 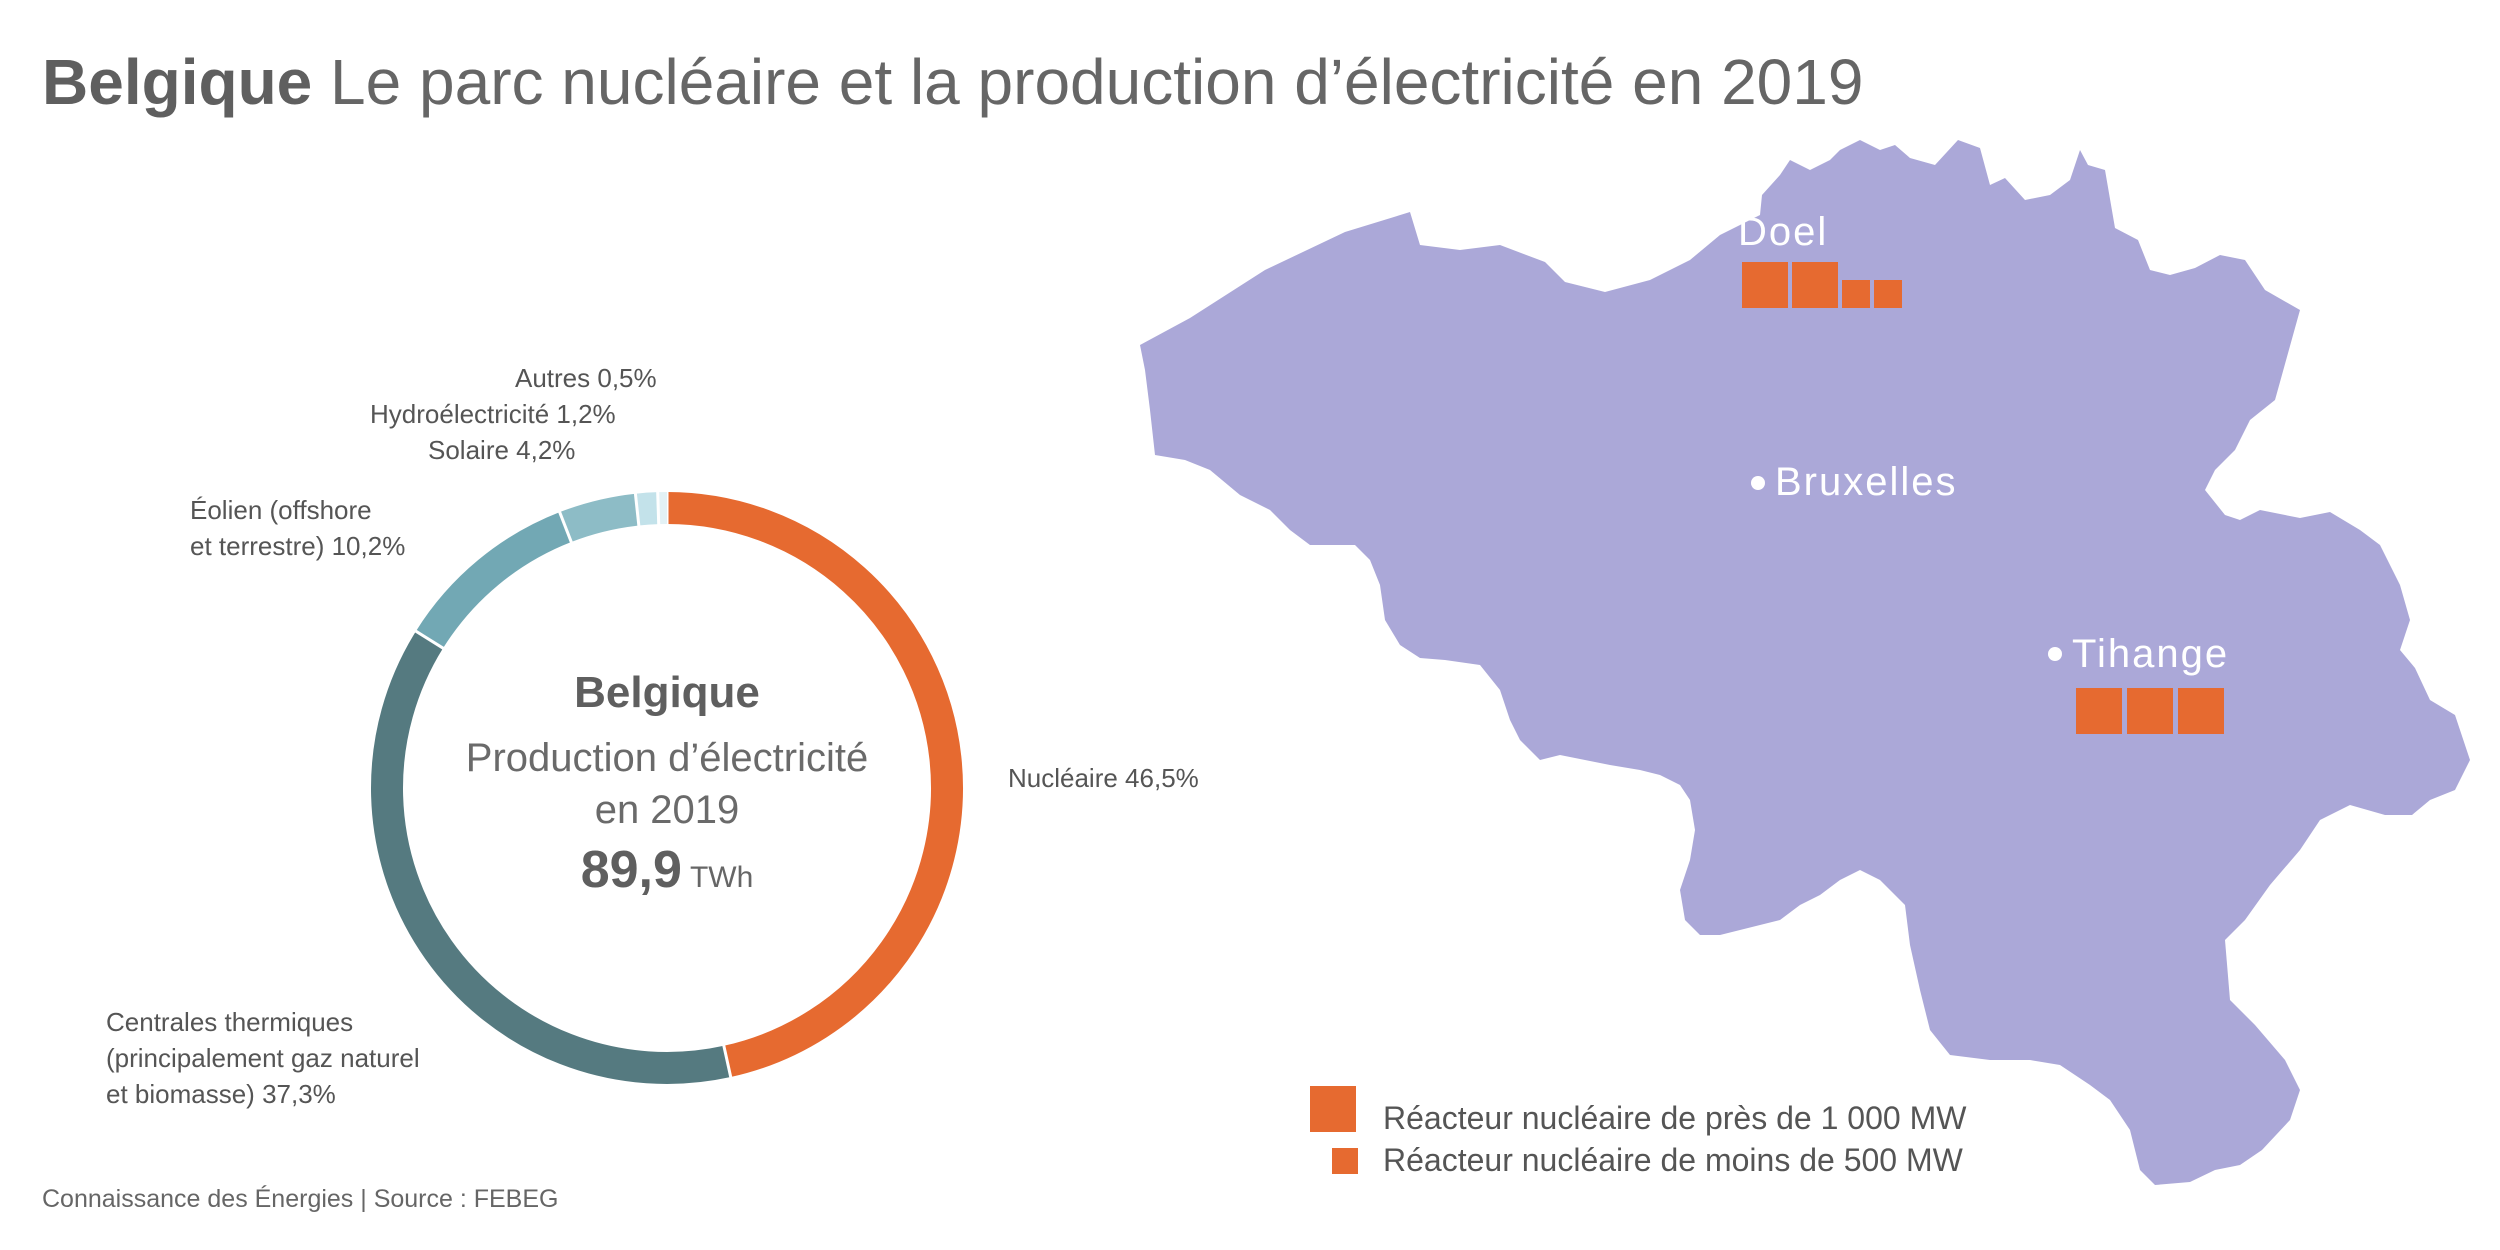 I want to click on slice-label-autres: Autres 0,5%, so click(x=586, y=378).